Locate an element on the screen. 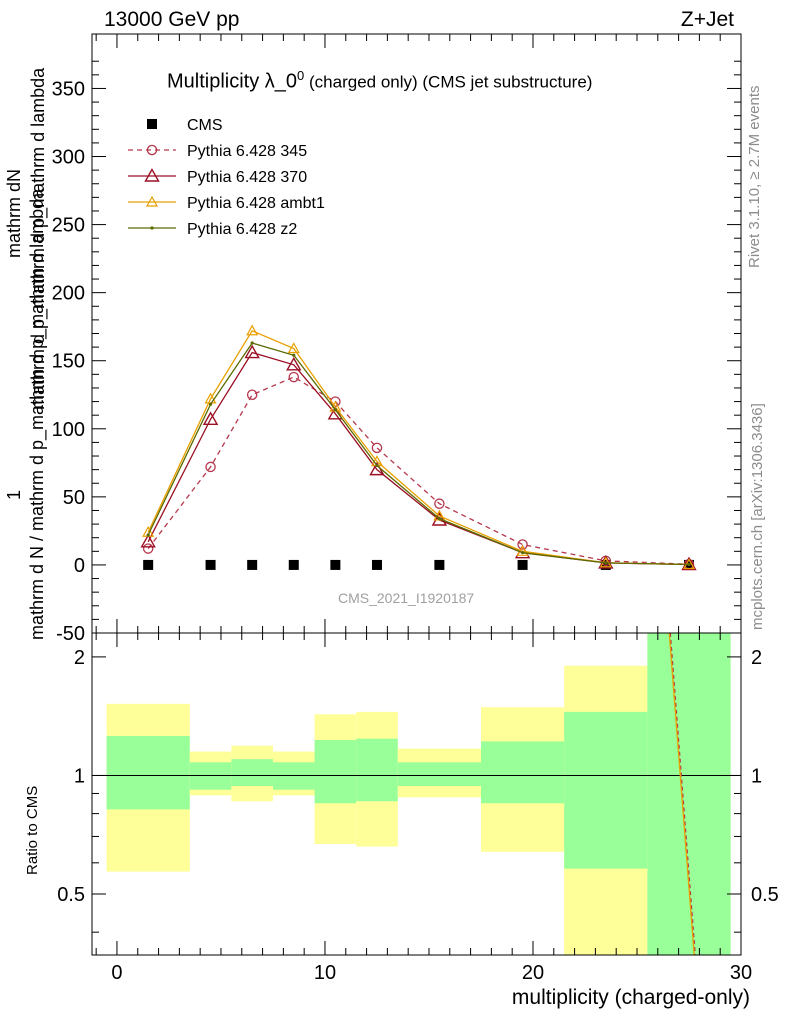  header-right: Z+Jet is located at coordinates (707, 19).